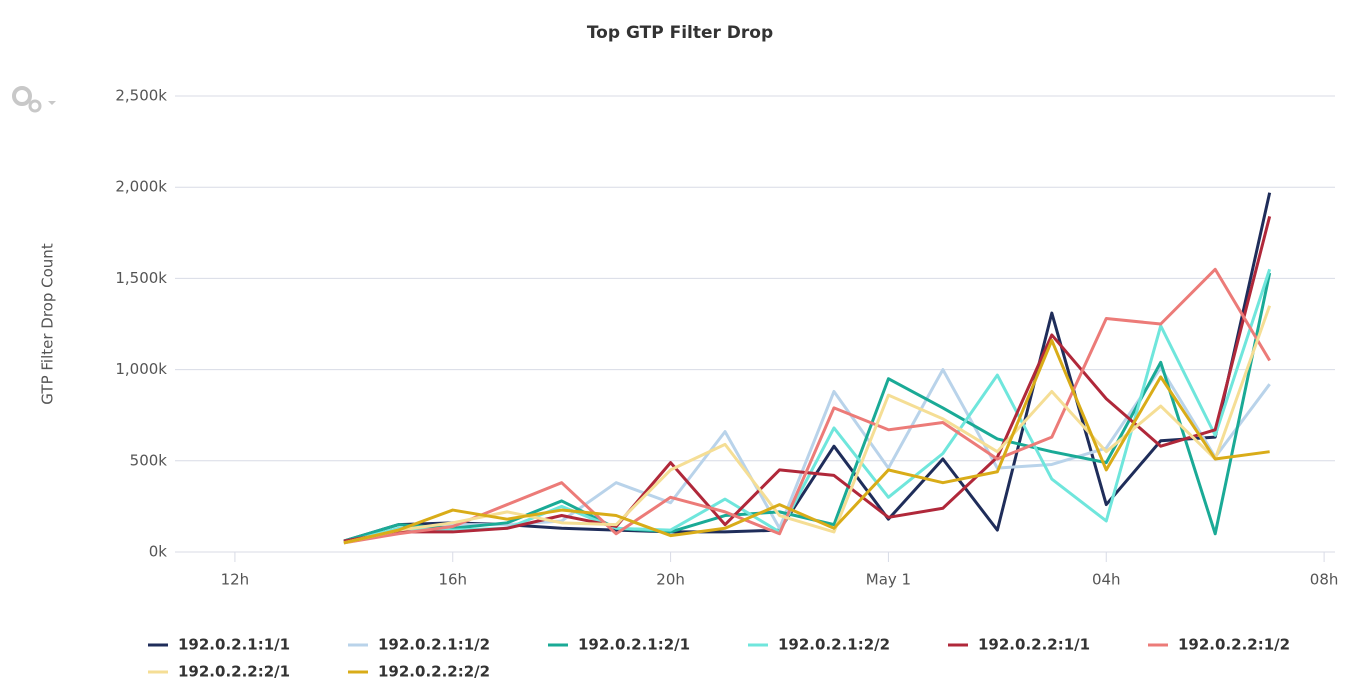 This screenshot has width=1350, height=687. Describe the element at coordinates (141, 369) in the screenshot. I see `y-tick-label: 1,000k` at that location.